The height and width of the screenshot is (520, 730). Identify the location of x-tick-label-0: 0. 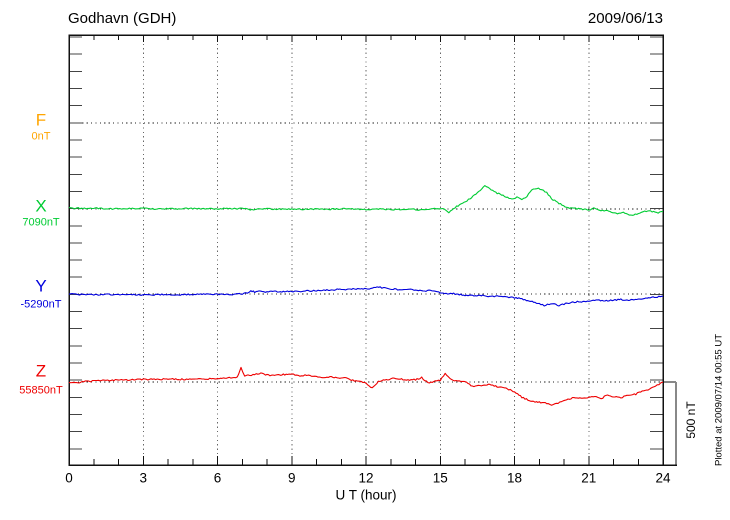
(69, 478).